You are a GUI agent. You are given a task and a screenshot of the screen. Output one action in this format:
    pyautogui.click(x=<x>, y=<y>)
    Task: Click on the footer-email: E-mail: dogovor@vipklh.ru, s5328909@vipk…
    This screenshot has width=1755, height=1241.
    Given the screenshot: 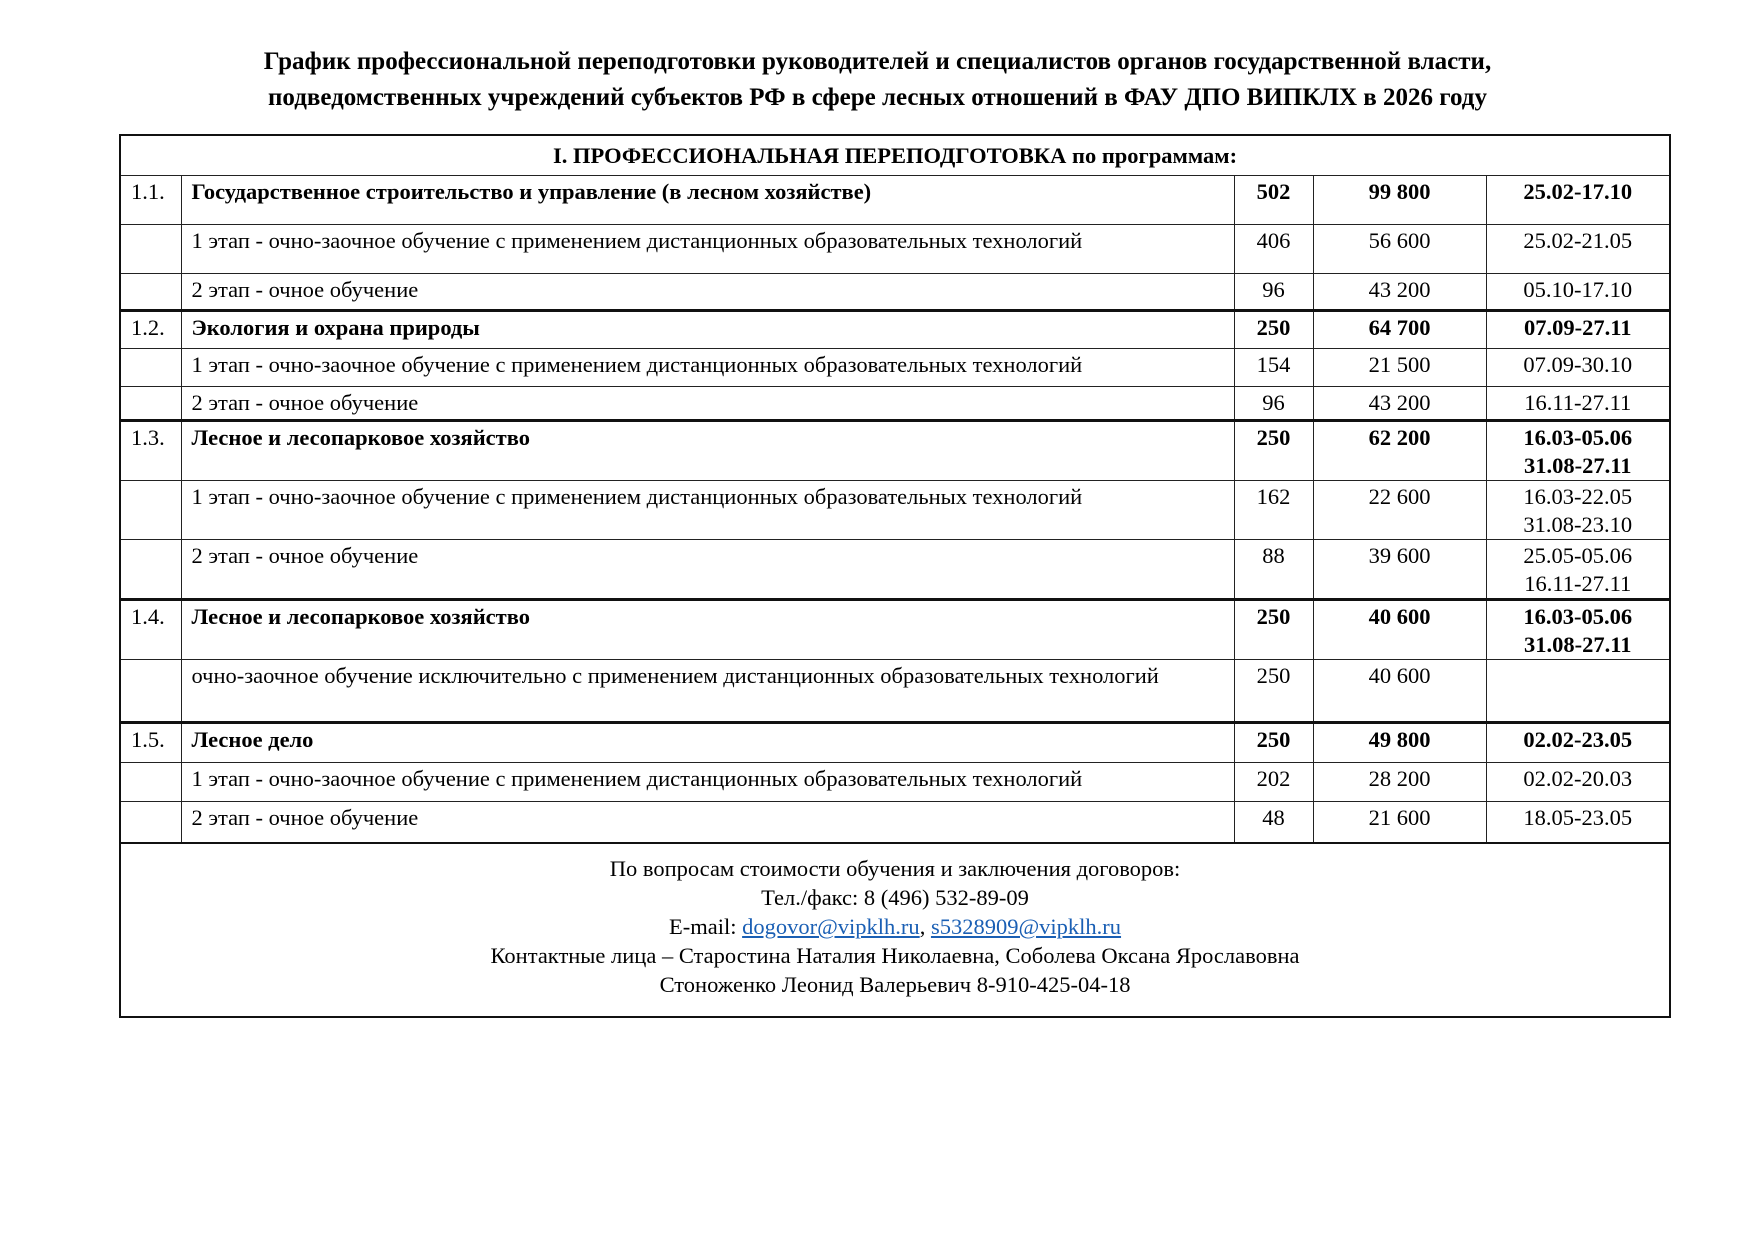 What is the action you would take?
    pyautogui.click(x=895, y=926)
    